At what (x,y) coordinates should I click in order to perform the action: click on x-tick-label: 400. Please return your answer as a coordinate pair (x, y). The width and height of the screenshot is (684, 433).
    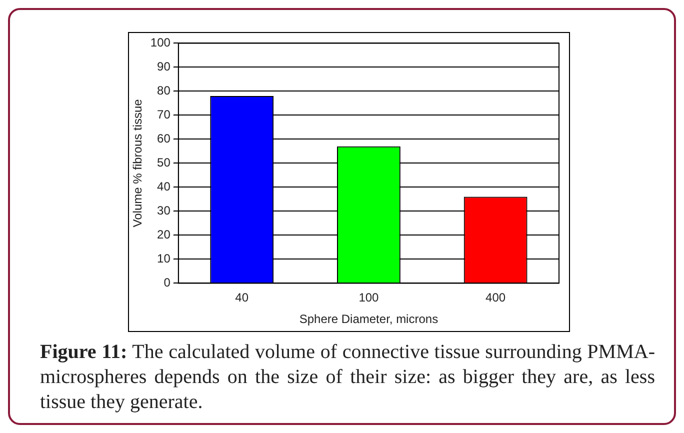
    Looking at the image, I should click on (496, 297).